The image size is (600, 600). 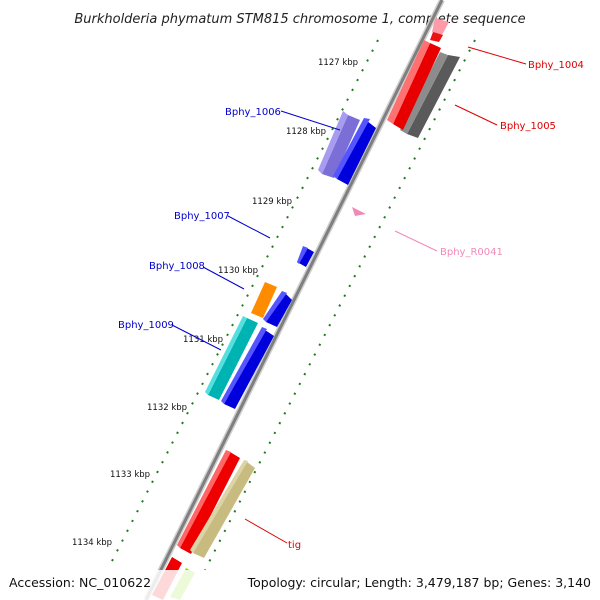 I want to click on tick-label: 1128 kbp, so click(x=306, y=132).